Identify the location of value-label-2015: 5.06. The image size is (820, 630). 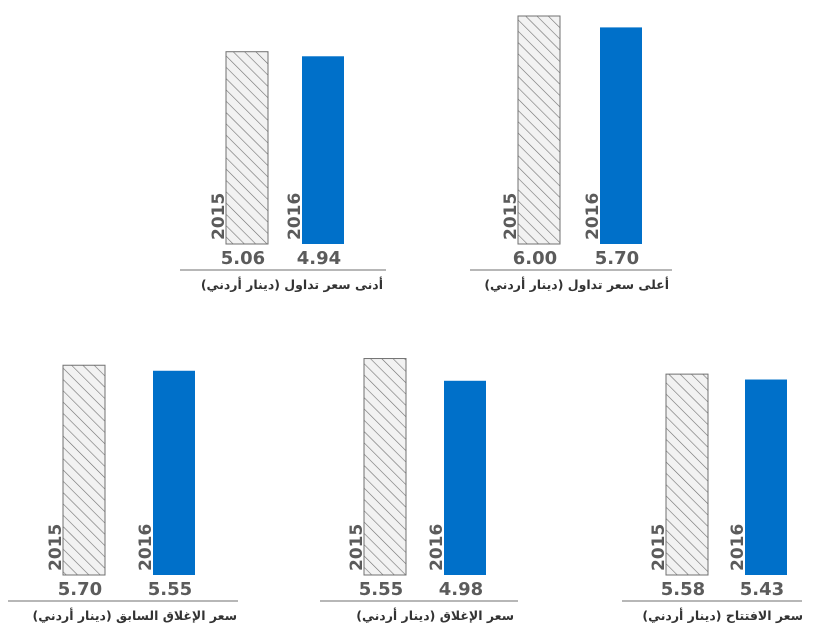
(243, 258).